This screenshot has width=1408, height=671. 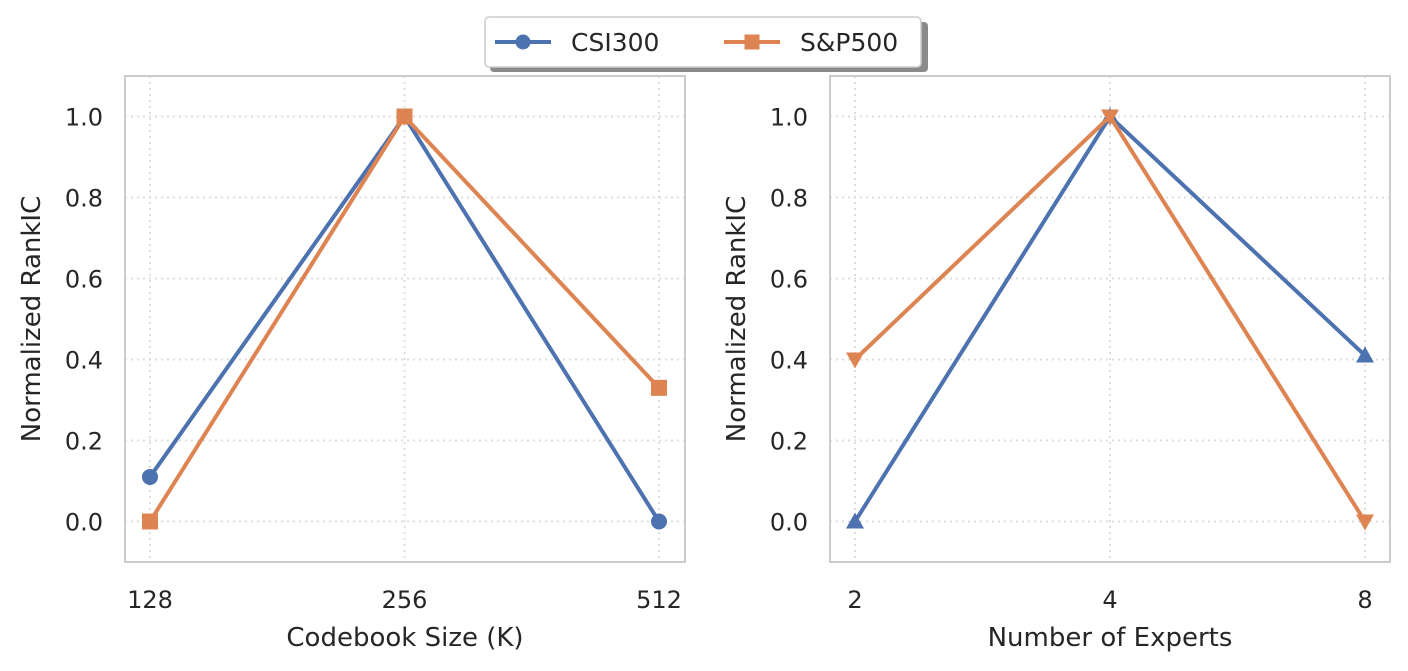 I want to click on right-x-ticks: 2 4 8, so click(x=1109, y=600).